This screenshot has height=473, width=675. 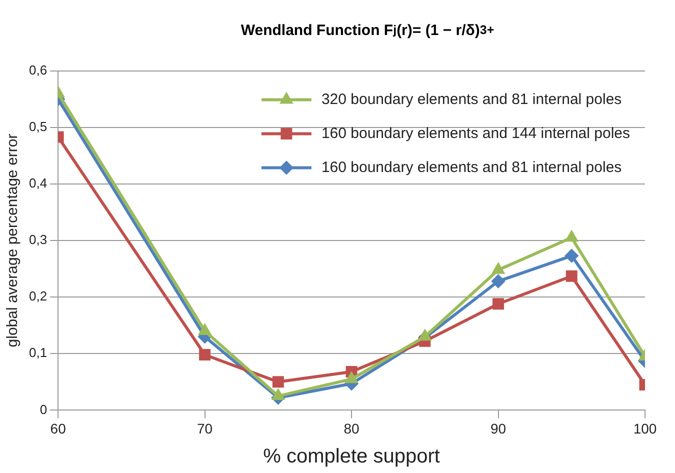 What do you see at coordinates (58, 428) in the screenshot?
I see `x-tick-label: 60` at bounding box center [58, 428].